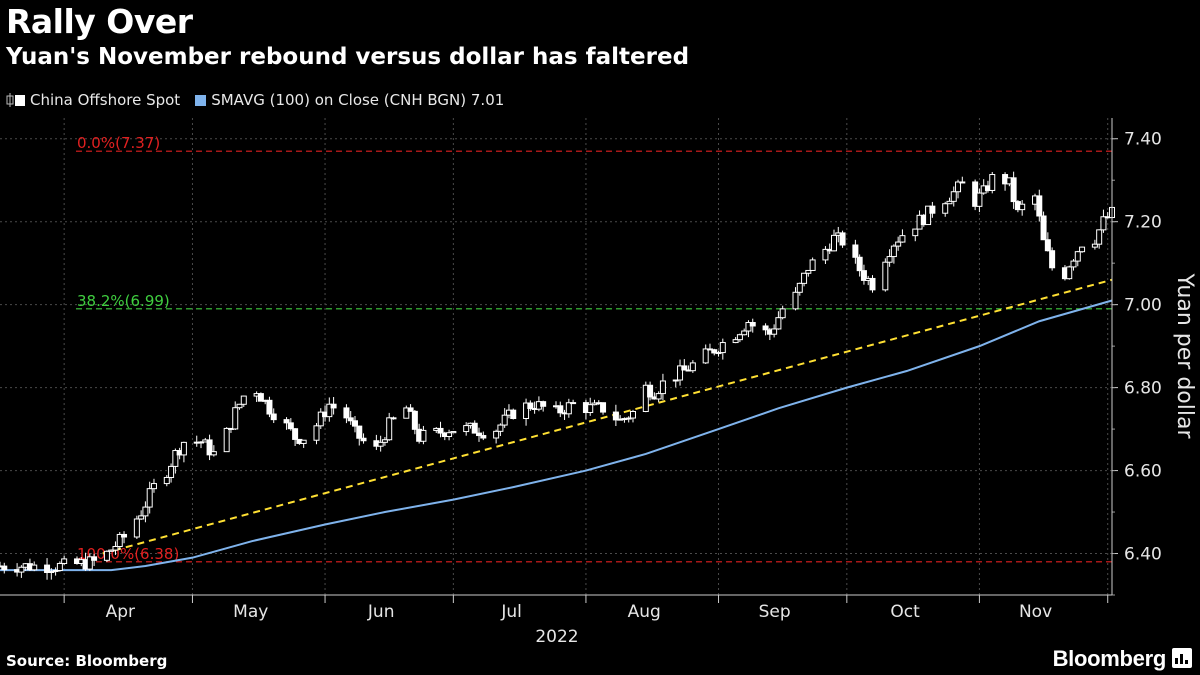 This screenshot has height=675, width=1200. What do you see at coordinates (644, 612) in the screenshot?
I see `x-month-label: Aug` at bounding box center [644, 612].